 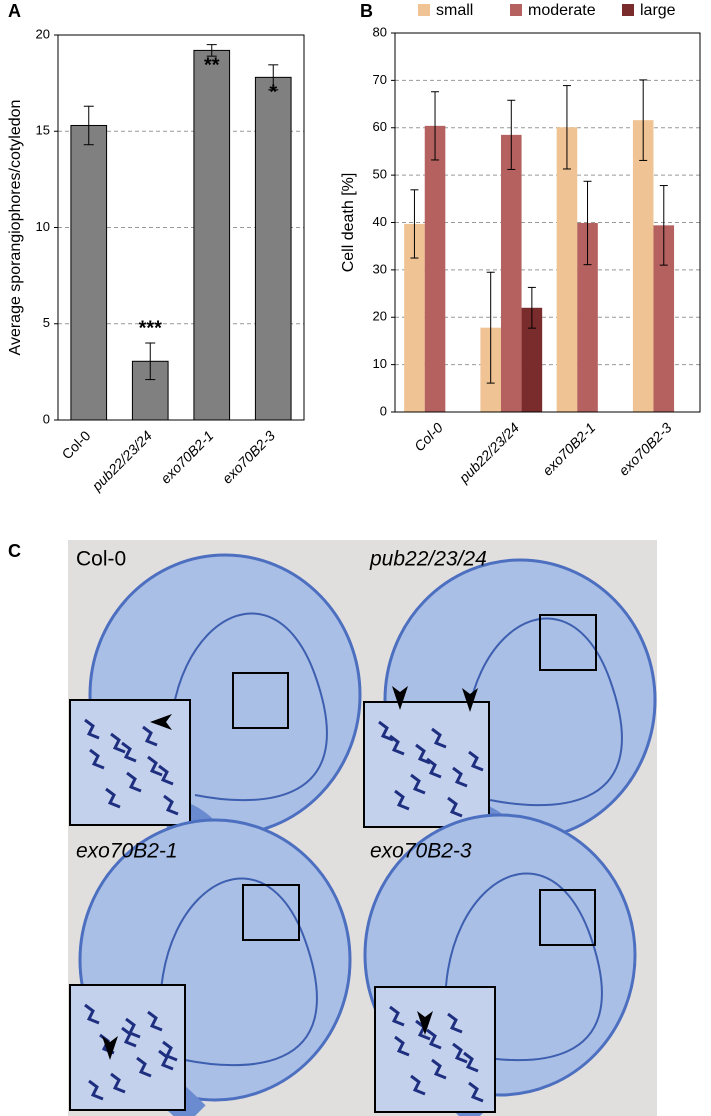 I want to click on legend-label: large, so click(x=658, y=10).